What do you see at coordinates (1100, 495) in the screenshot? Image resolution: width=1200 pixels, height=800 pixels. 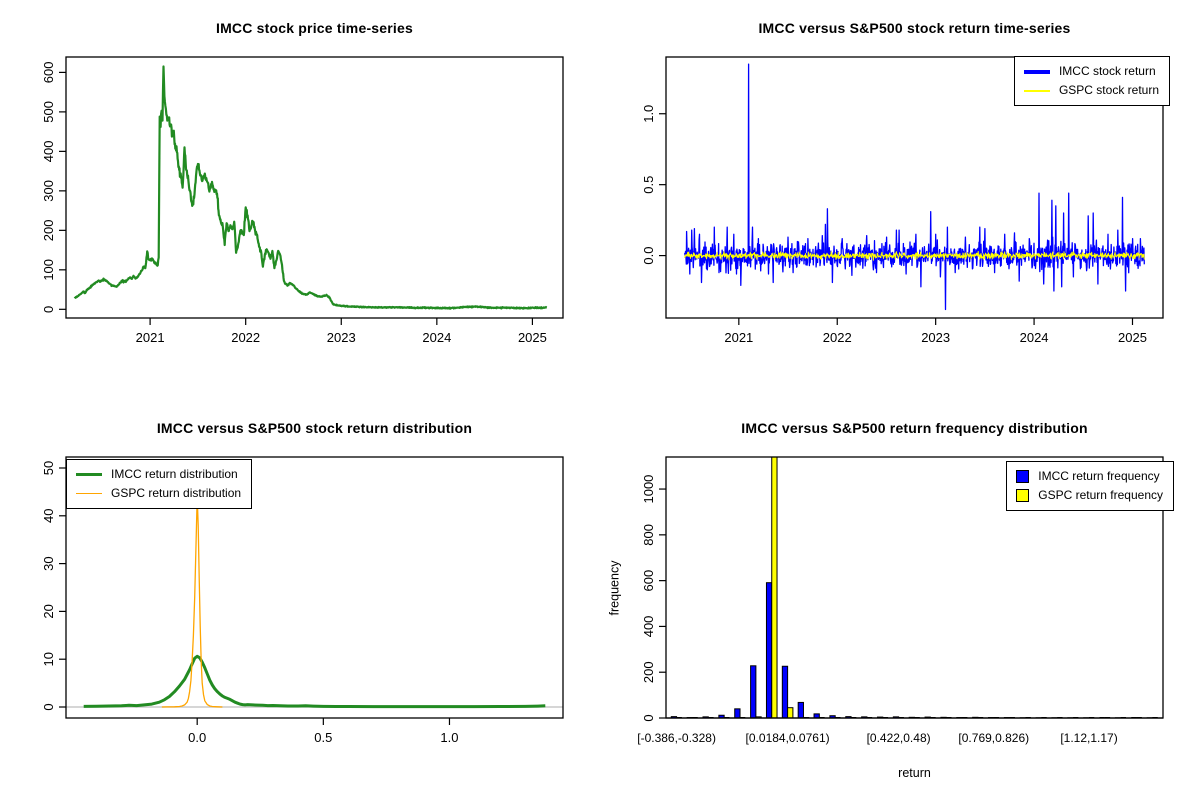 I see `legend-label: GSPC return frequency` at bounding box center [1100, 495].